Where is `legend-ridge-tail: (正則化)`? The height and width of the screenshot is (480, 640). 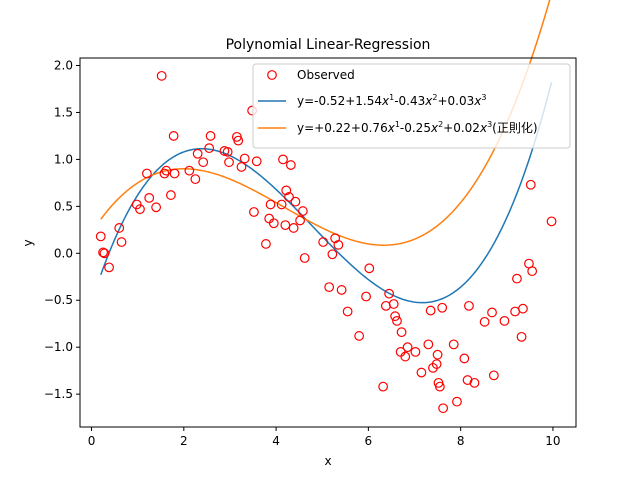 legend-ridge-tail: (正則化) is located at coordinates (514, 128).